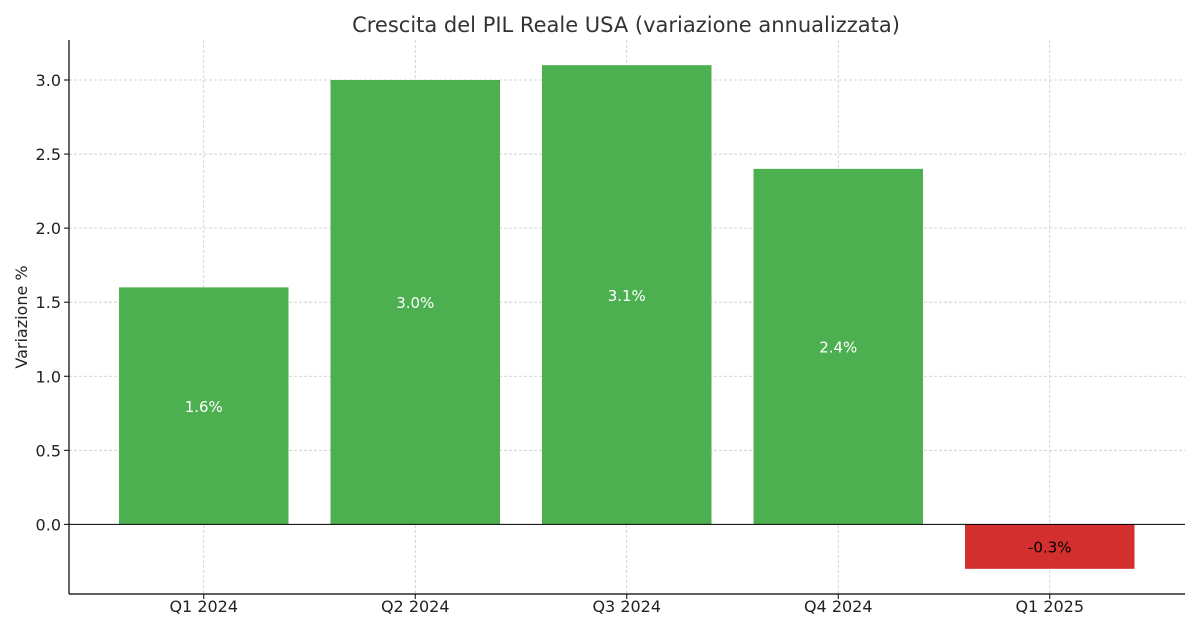  I want to click on bar-q3-2024, so click(627, 295).